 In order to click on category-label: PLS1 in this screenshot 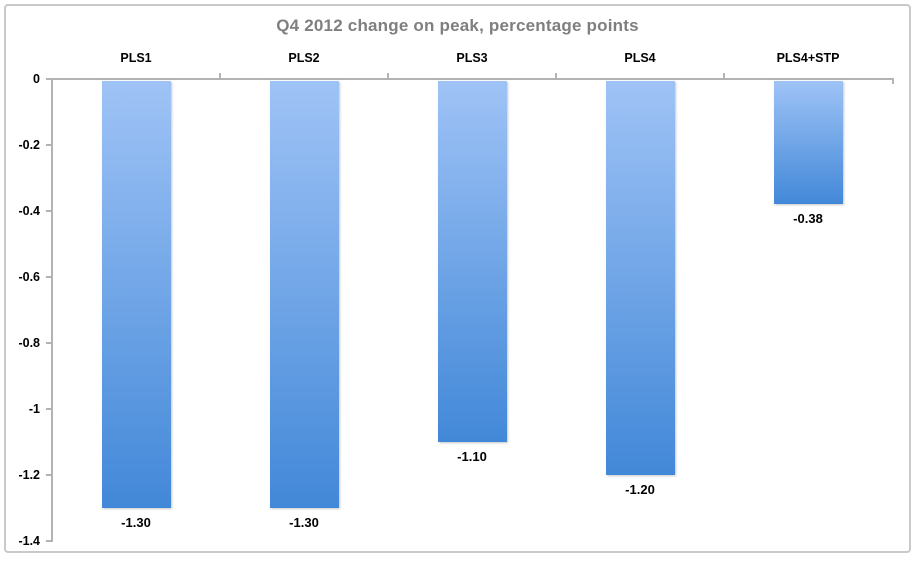, I will do `click(136, 58)`.